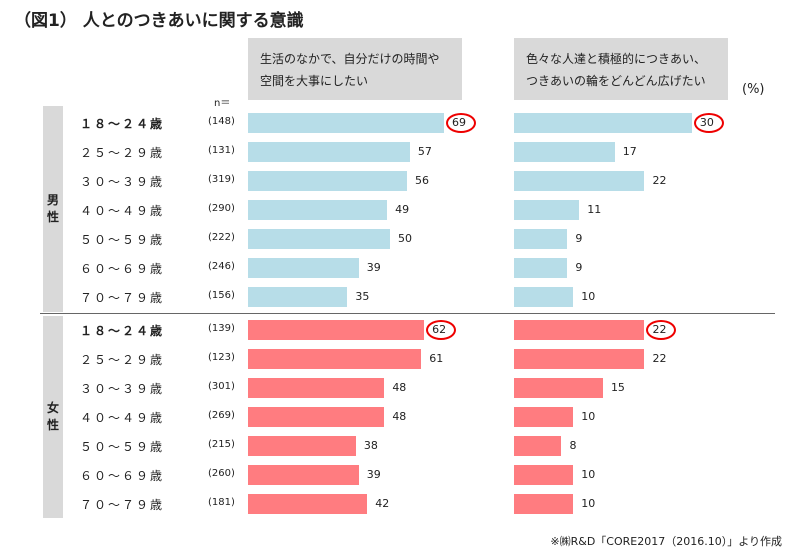 The height and width of the screenshot is (556, 800). What do you see at coordinates (617, 387) in the screenshot?
I see `value-label: 15` at bounding box center [617, 387].